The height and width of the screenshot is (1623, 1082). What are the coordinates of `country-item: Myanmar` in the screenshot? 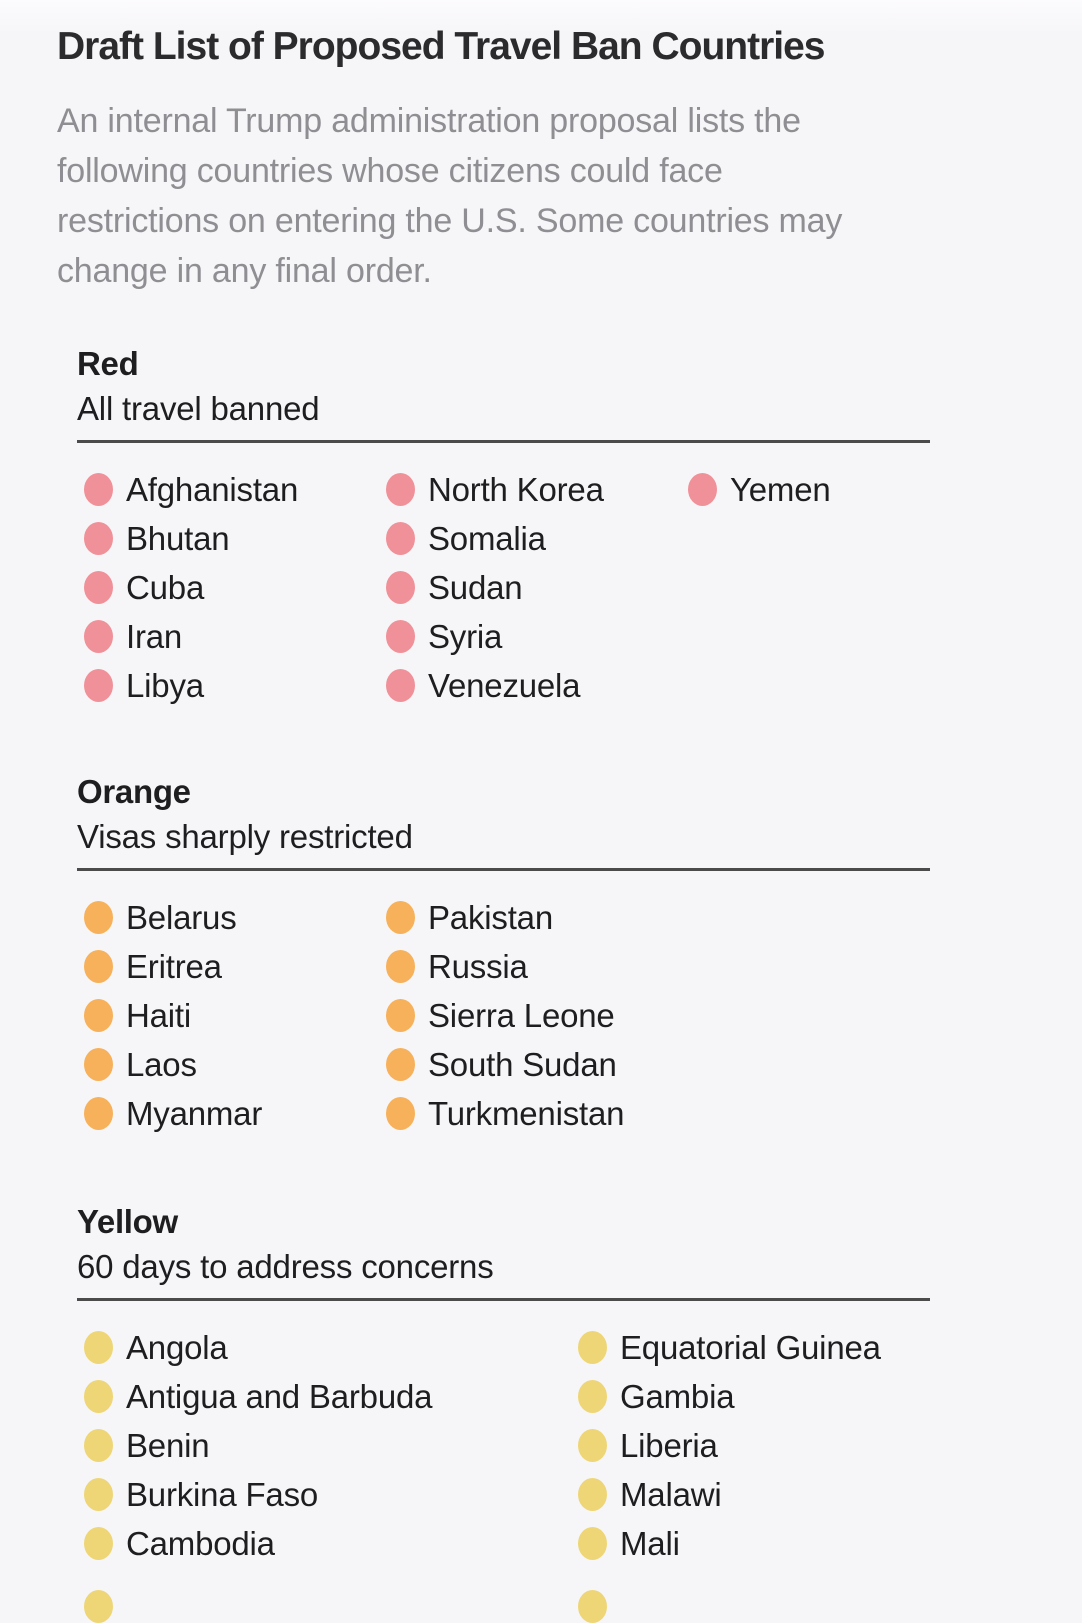 It's located at (235, 1113).